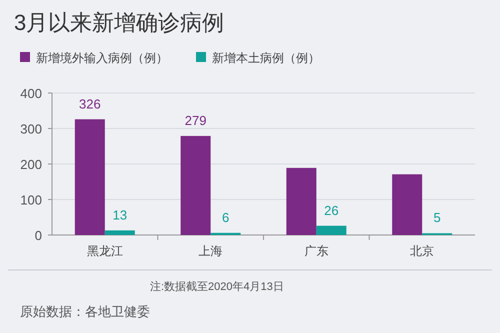 This screenshot has width=500, height=333. Describe the element at coordinates (119, 22) in the screenshot. I see `chart-title: 3月以来新增确诊病例` at that location.